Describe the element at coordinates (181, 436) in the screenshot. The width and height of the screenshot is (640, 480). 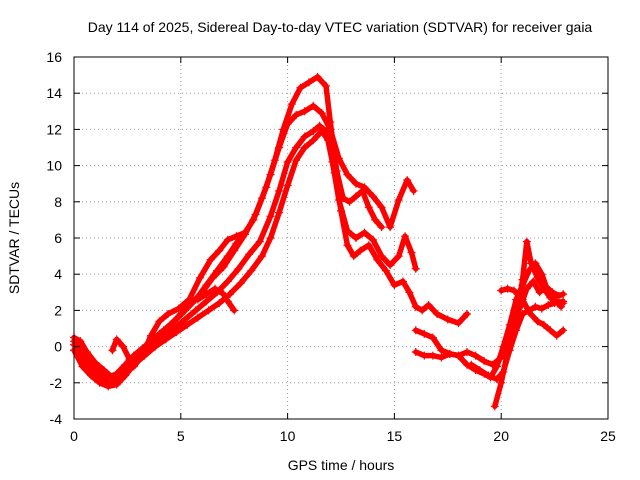
I see `x-tick-label: 5` at that location.